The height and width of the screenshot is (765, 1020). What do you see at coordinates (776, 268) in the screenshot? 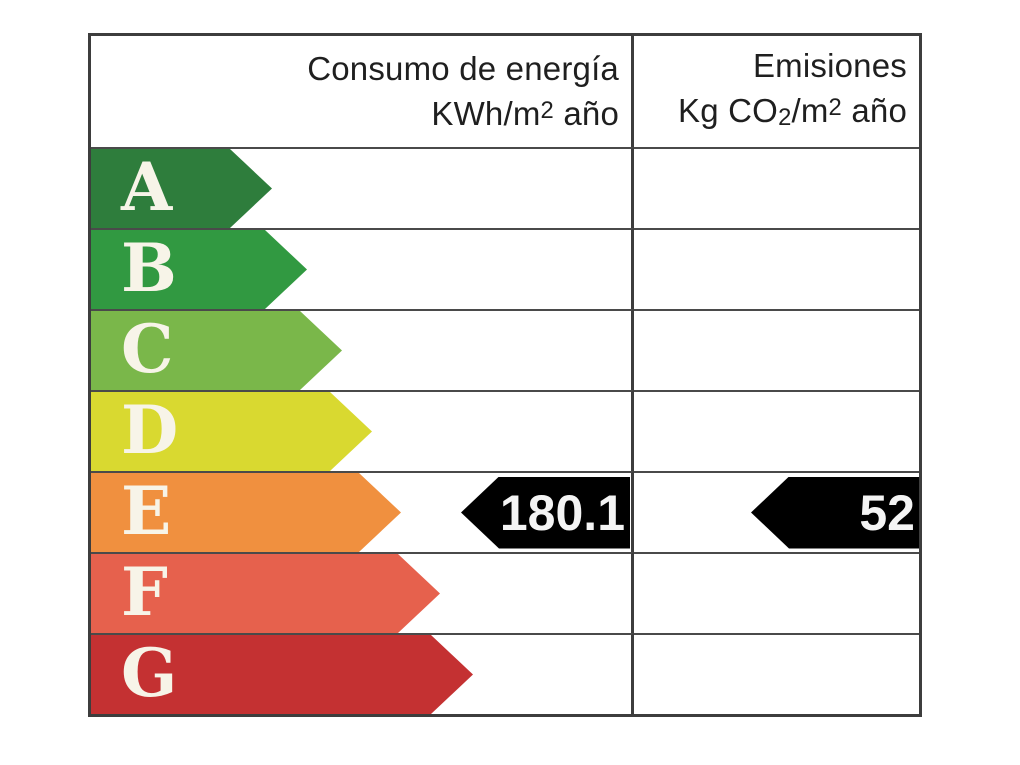
I see `emissions-row-b` at bounding box center [776, 268].